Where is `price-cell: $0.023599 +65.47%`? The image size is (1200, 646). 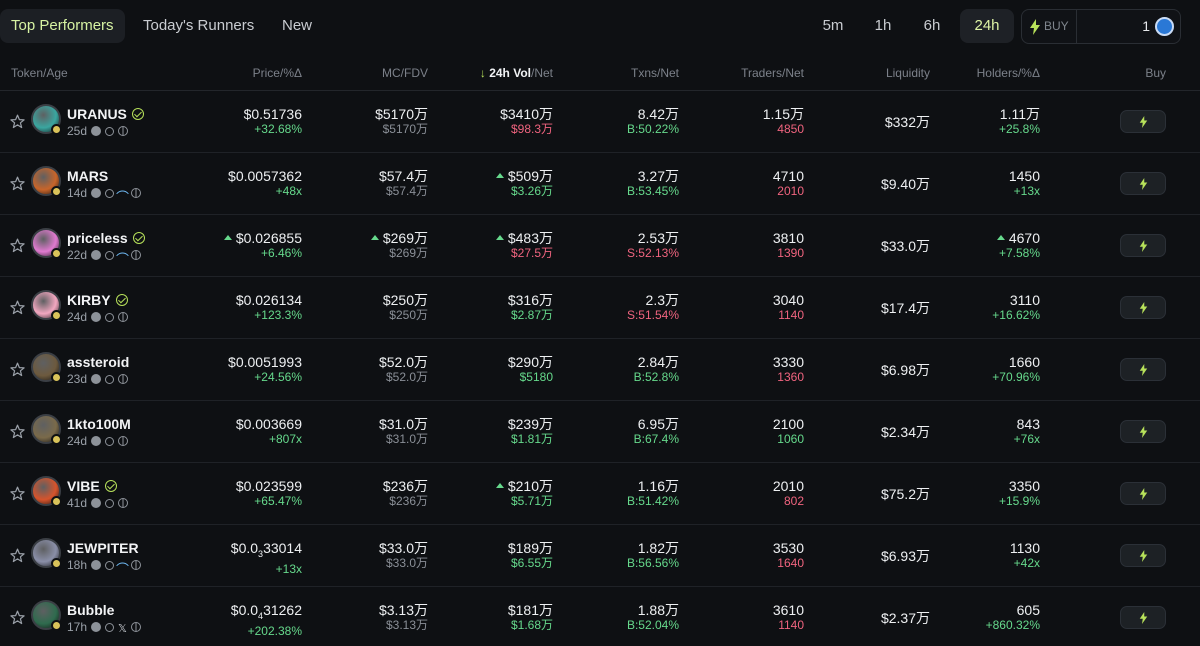 price-cell: $0.023599 +65.47% is located at coordinates (269, 493).